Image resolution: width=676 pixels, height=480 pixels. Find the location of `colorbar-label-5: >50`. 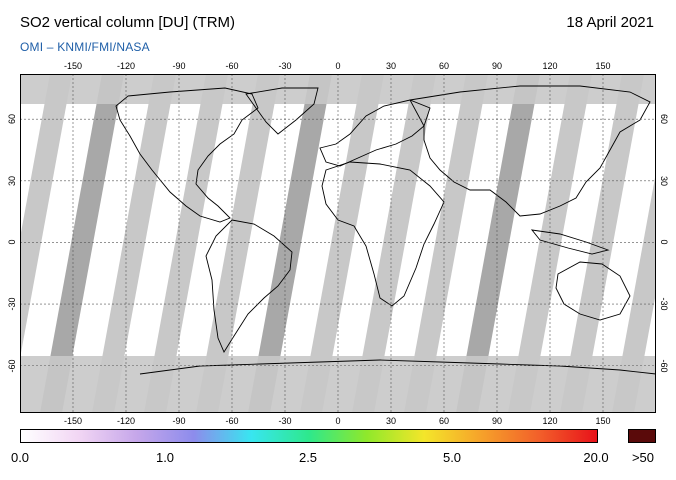

colorbar-label-5: >50 is located at coordinates (643, 457).